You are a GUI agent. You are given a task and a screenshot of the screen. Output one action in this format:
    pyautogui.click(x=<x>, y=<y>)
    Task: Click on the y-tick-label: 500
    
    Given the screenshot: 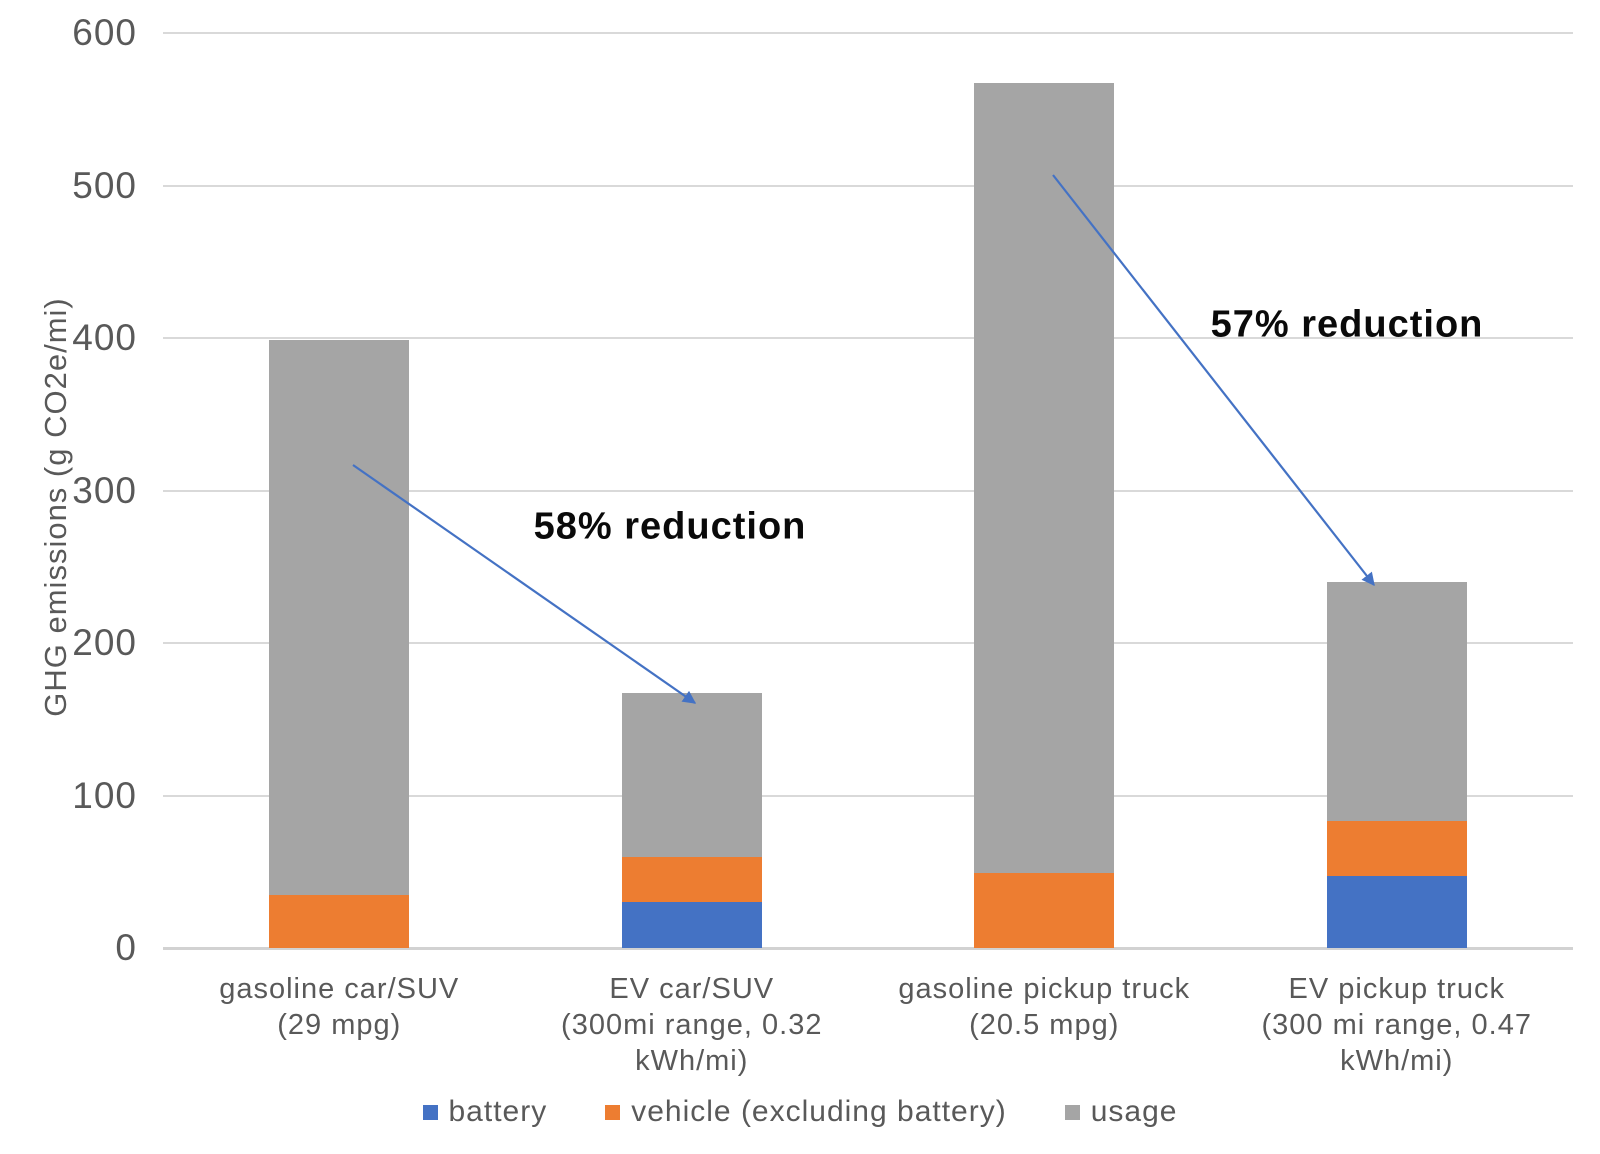 What is the action you would take?
    pyautogui.click(x=104, y=185)
    